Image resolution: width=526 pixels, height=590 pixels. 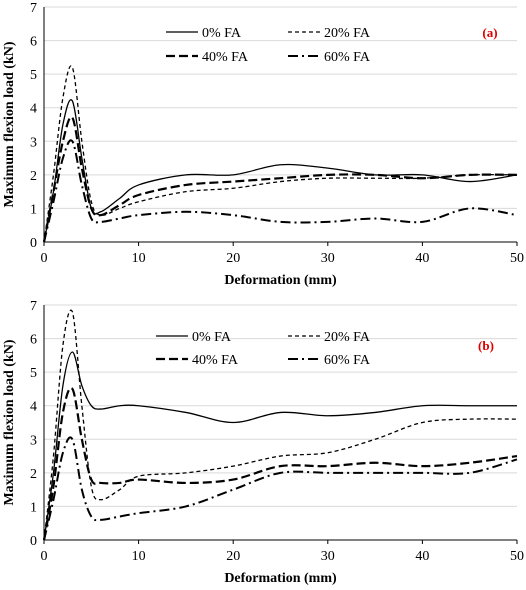 I want to click on panel-label: (b), so click(x=486, y=345).